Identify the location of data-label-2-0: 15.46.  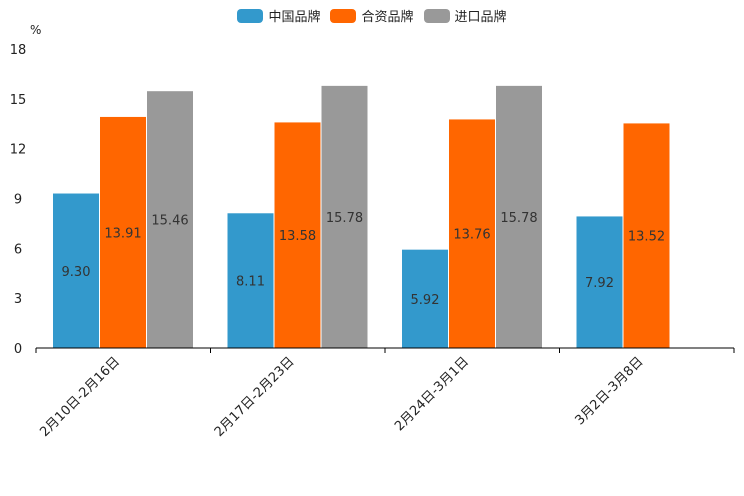
(169, 221).